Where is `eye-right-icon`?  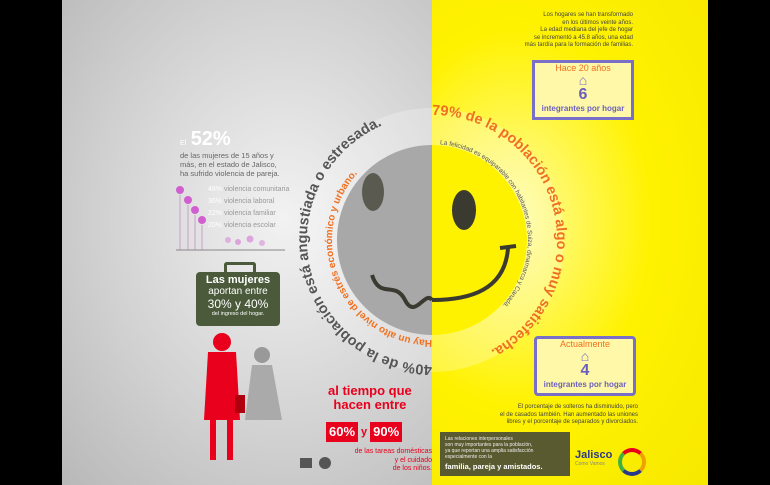
eye-right-icon is located at coordinates (464, 210).